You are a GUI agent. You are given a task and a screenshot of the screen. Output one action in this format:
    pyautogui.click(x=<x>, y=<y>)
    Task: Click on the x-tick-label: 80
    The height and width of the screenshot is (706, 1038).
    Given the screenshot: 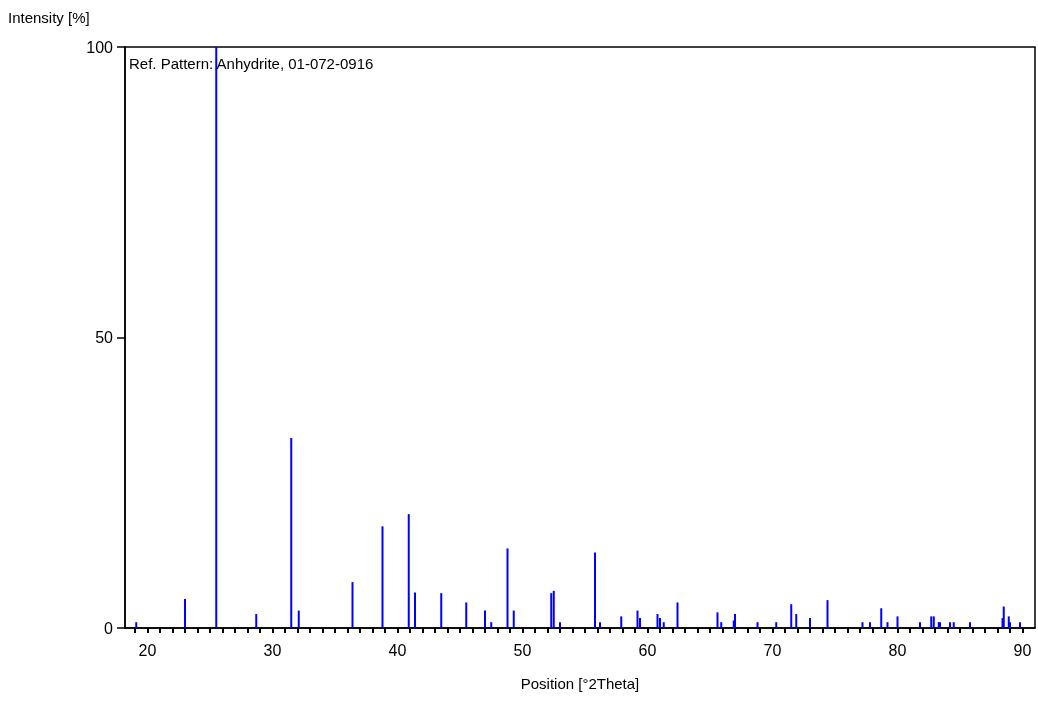 What is the action you would take?
    pyautogui.click(x=897, y=650)
    